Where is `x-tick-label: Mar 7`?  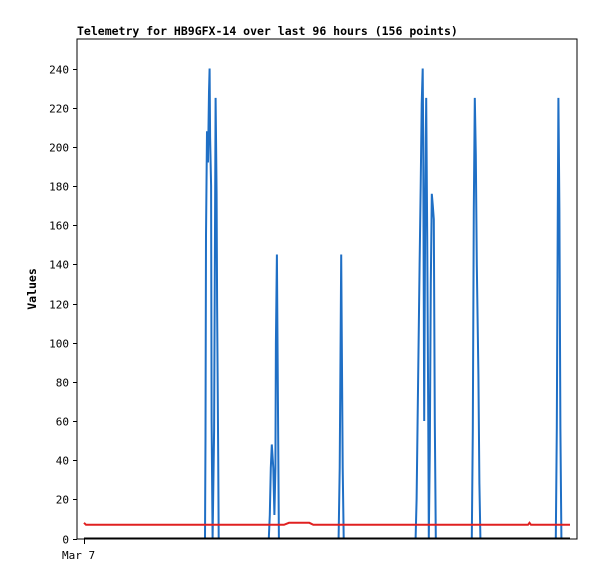
x-tick-label: Mar 7 is located at coordinates (78, 555).